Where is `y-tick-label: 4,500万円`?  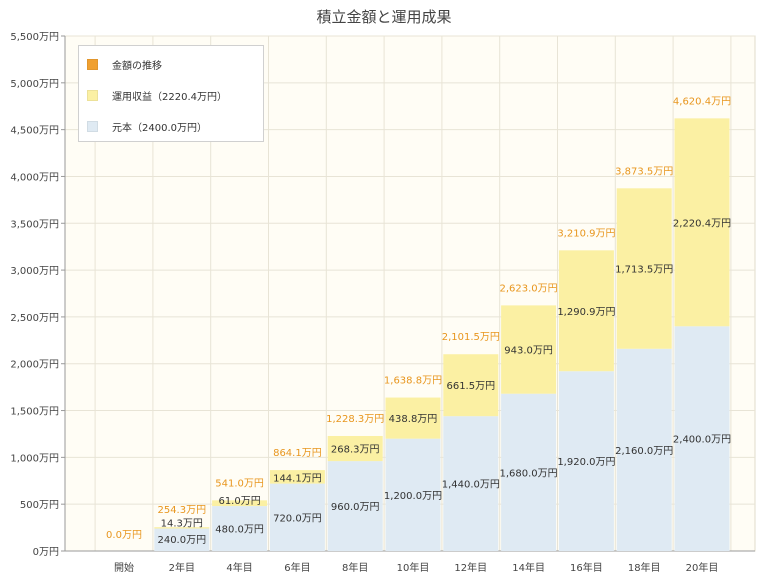 y-tick-label: 4,500万円 is located at coordinates (34, 131).